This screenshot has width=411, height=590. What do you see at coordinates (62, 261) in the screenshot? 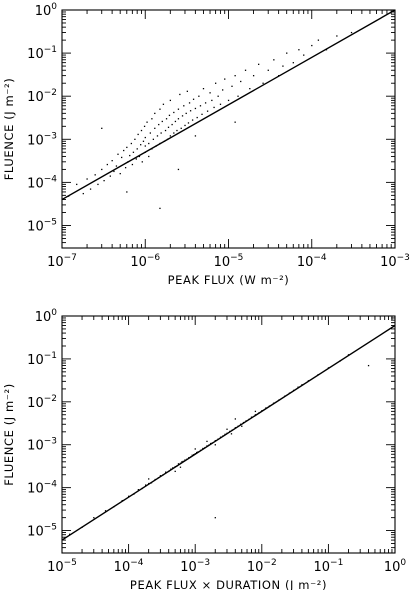
I see `top-x-tick-label: 10⁻⁷` at bounding box center [62, 261].